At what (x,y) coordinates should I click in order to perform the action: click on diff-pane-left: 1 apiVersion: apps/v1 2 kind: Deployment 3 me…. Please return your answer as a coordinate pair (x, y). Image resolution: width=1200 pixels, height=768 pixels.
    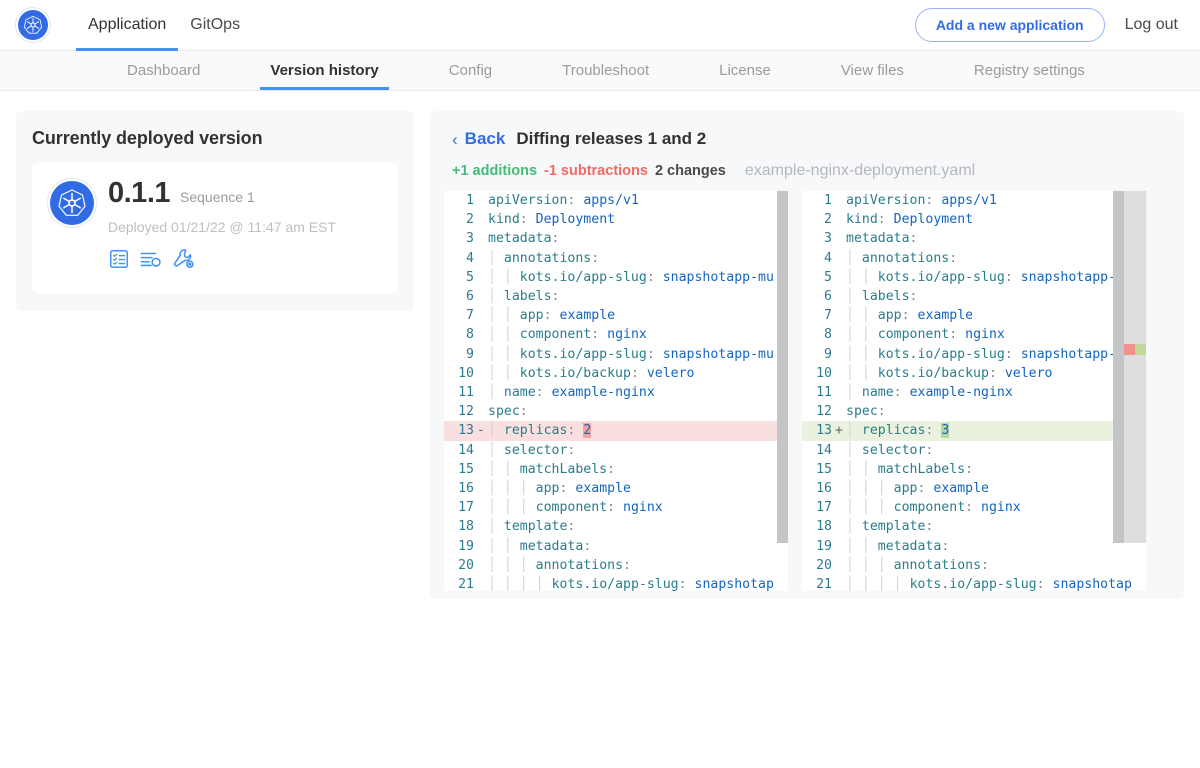
    Looking at the image, I should click on (616, 391).